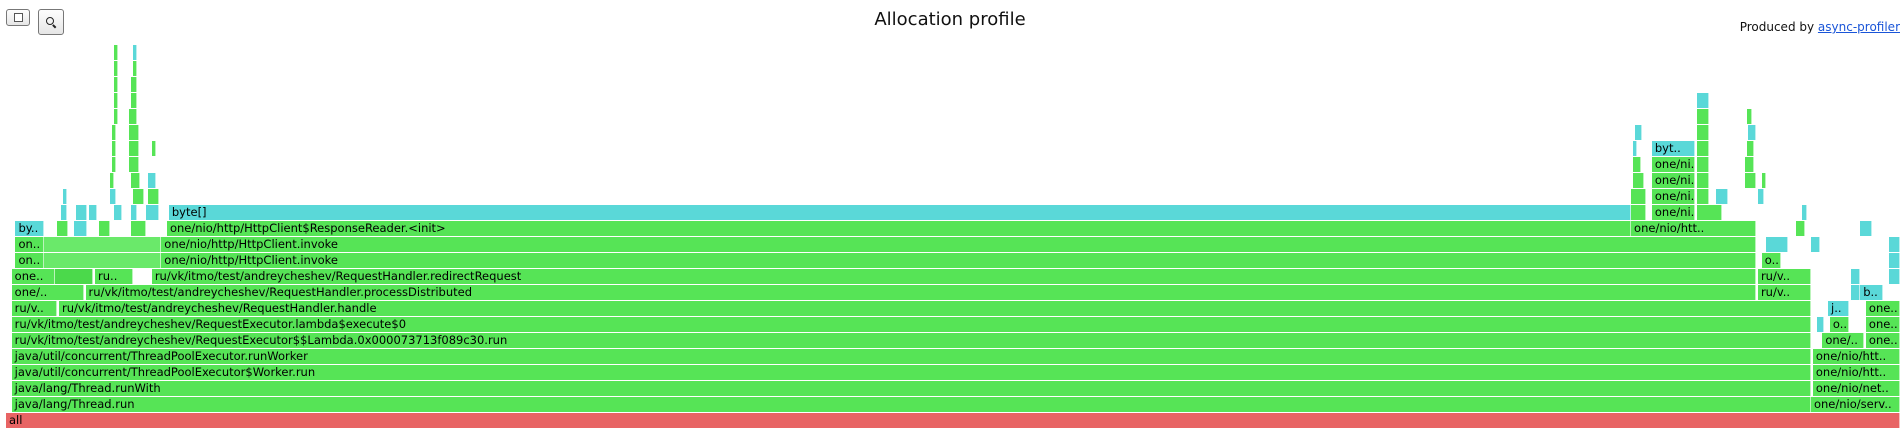  I want to click on frame: java/lang/Thread.run, so click(911, 404).